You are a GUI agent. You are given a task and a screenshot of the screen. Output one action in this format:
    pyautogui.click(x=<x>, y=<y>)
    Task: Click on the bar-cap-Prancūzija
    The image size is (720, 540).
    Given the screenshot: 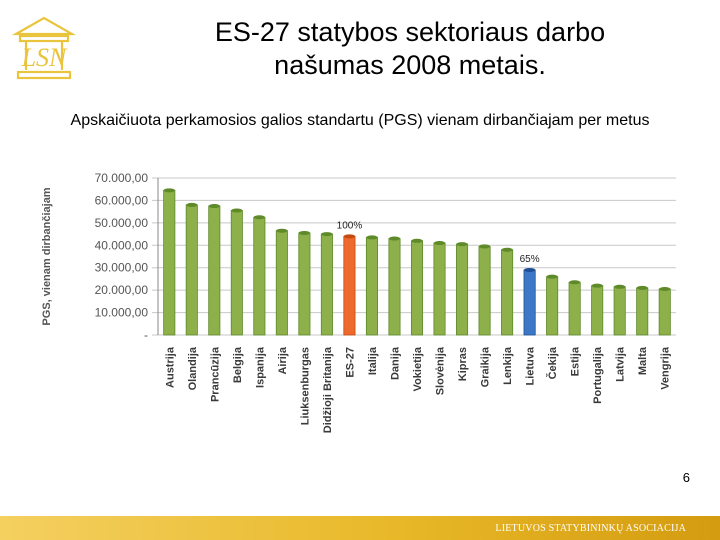 What is the action you would take?
    pyautogui.click(x=214, y=206)
    